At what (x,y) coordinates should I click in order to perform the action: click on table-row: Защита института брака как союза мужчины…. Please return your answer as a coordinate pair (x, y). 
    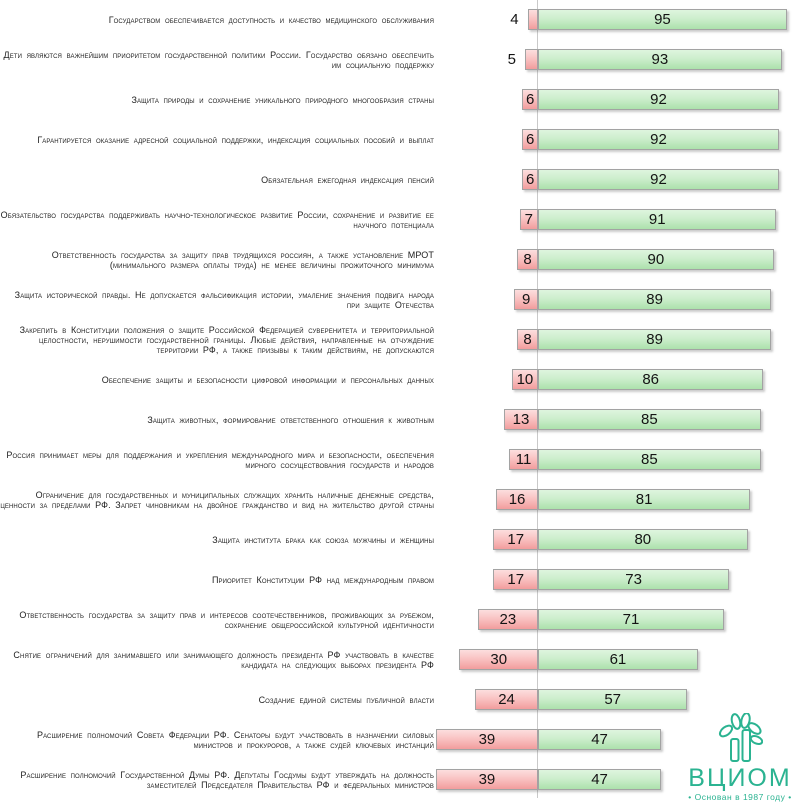
    Looking at the image, I should click on (400, 540).